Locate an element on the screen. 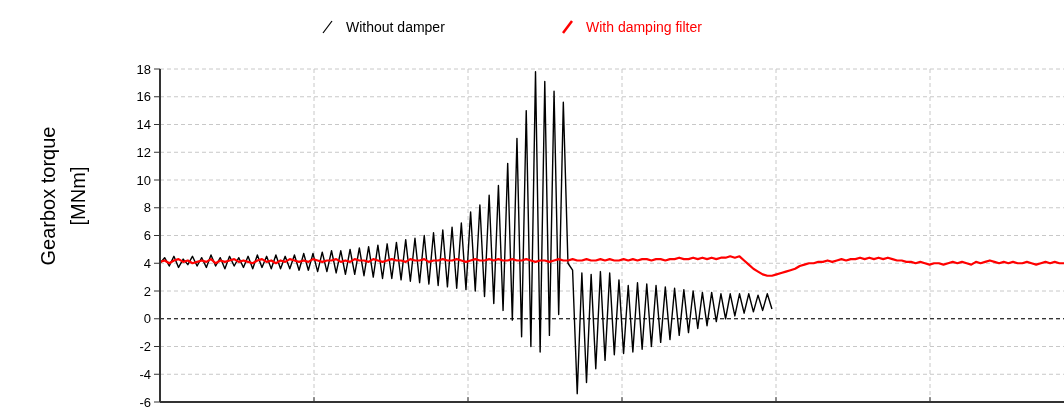 This screenshot has height=407, width=1064. y-tick-label: 0 is located at coordinates (147, 319).